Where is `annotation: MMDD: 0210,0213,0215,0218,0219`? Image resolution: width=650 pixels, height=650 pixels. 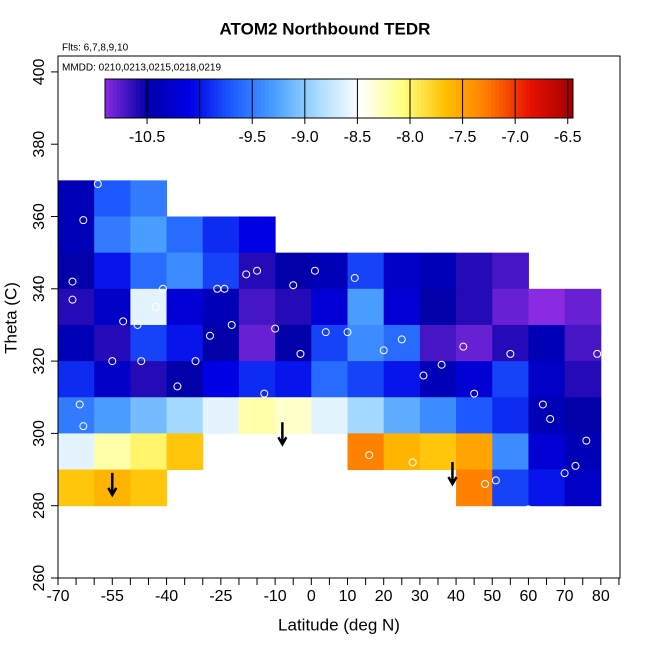
annotation: MMDD: 0210,0213,0215,0218,0219 is located at coordinates (141, 68).